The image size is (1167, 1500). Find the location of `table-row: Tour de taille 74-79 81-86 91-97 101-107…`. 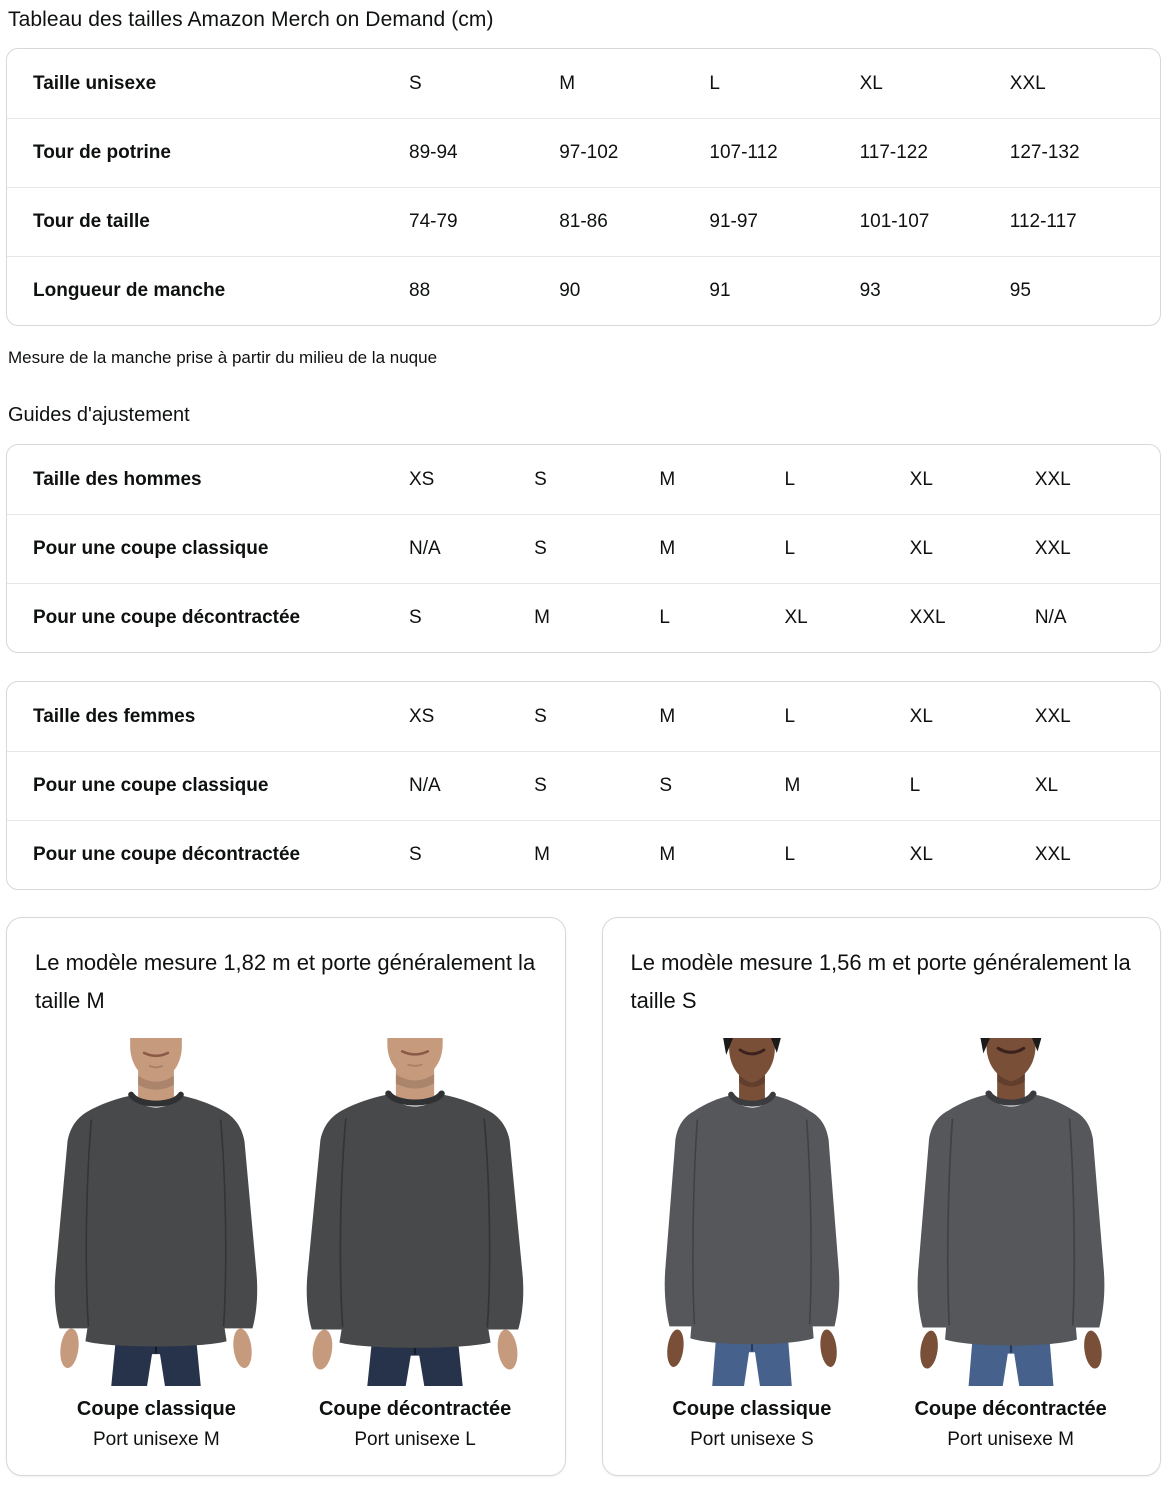

table-row: Tour de taille 74-79 81-86 91-97 101-107… is located at coordinates (583, 221).